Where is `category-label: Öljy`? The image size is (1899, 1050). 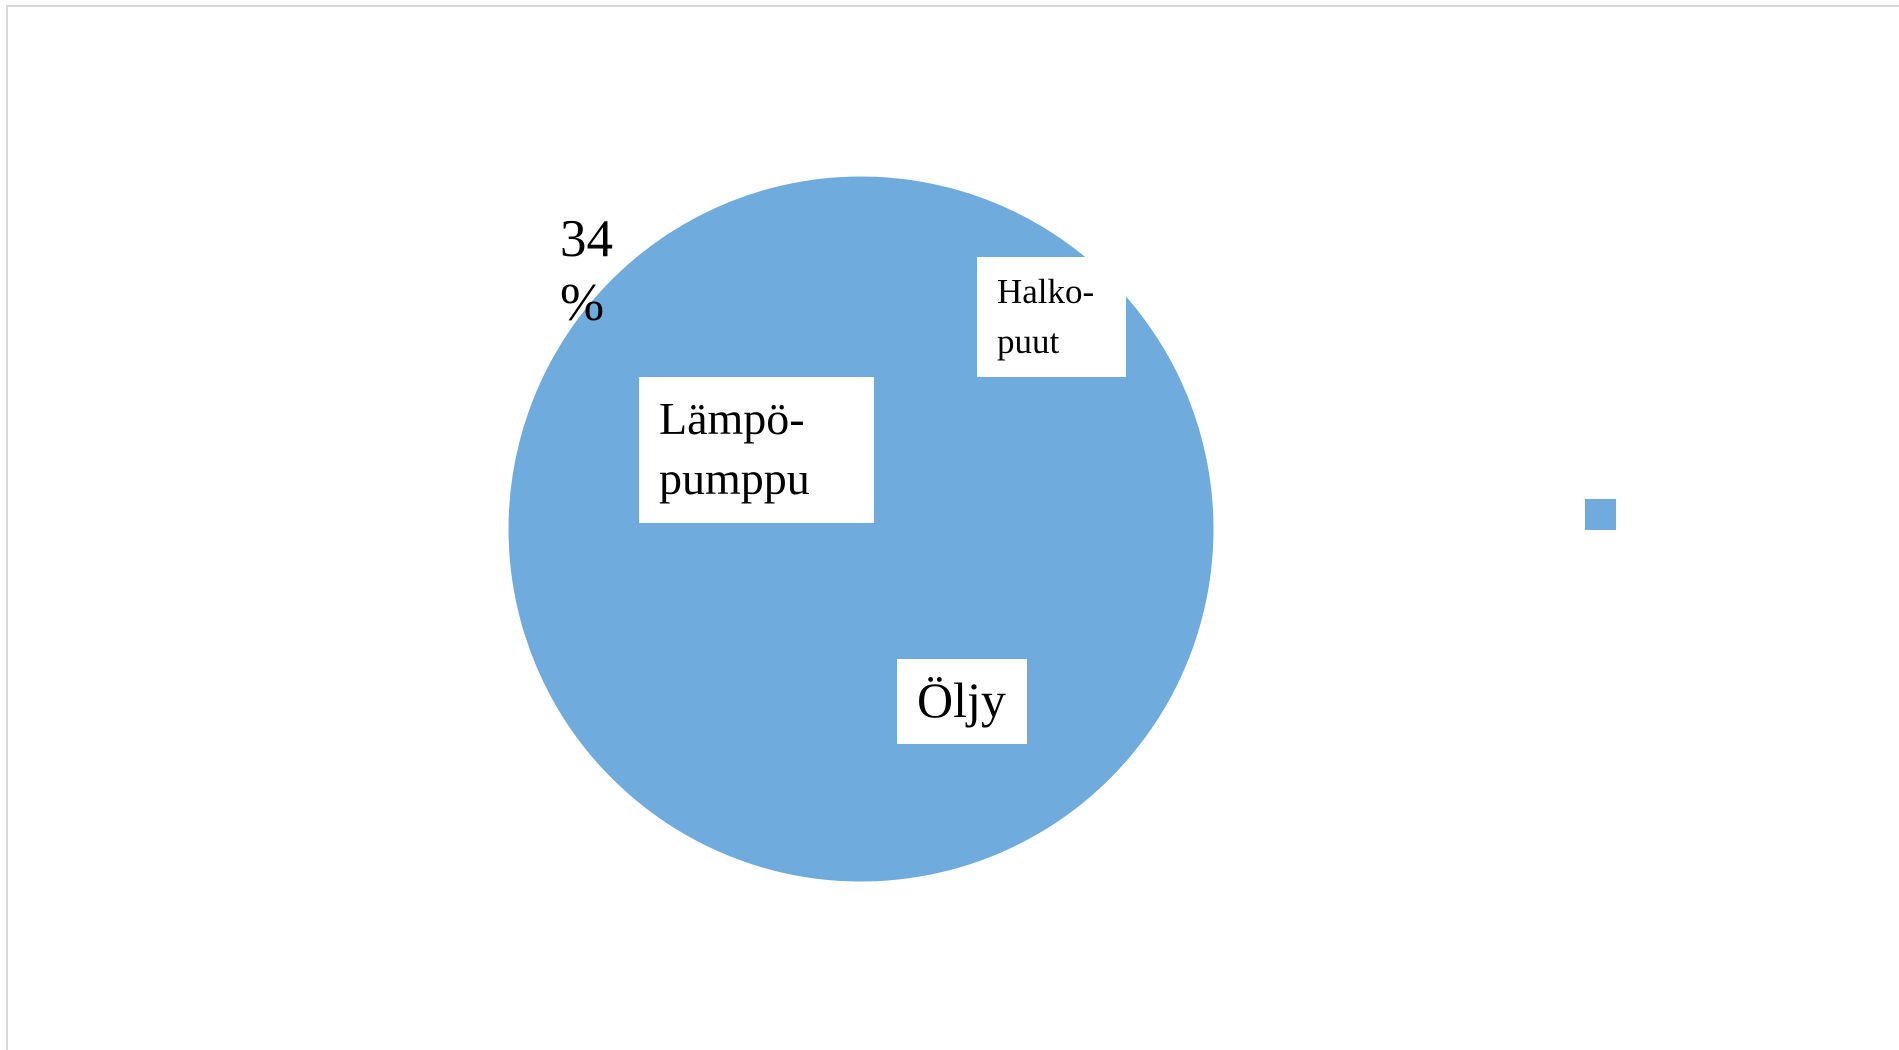
category-label: Öljy is located at coordinates (962, 701).